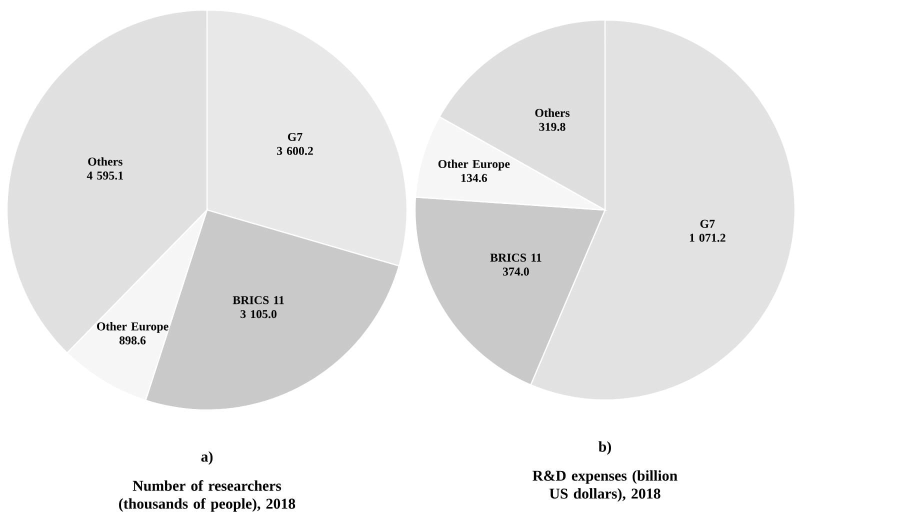 The image size is (897, 520). What do you see at coordinates (552, 126) in the screenshot?
I see `data-label: 319.8` at bounding box center [552, 126].